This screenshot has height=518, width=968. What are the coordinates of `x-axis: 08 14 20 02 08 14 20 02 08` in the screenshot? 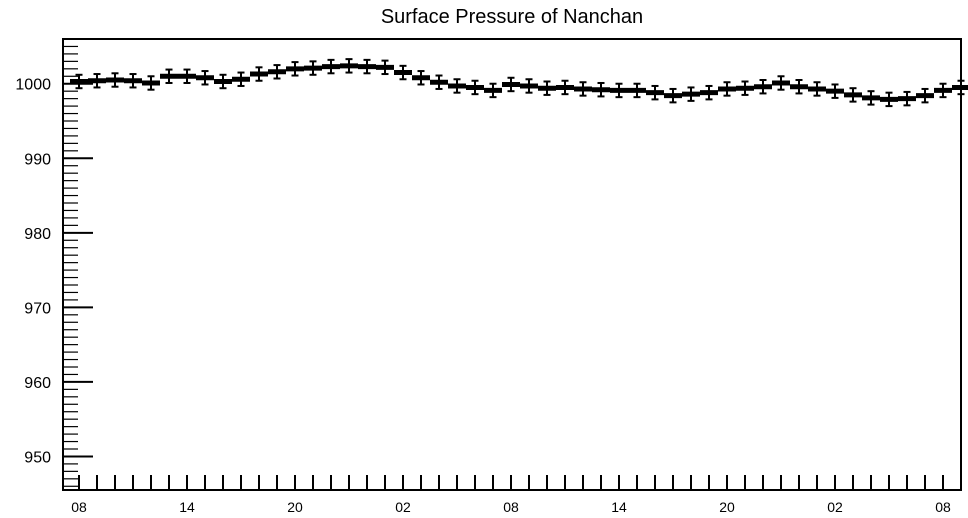 It's located at (516, 495).